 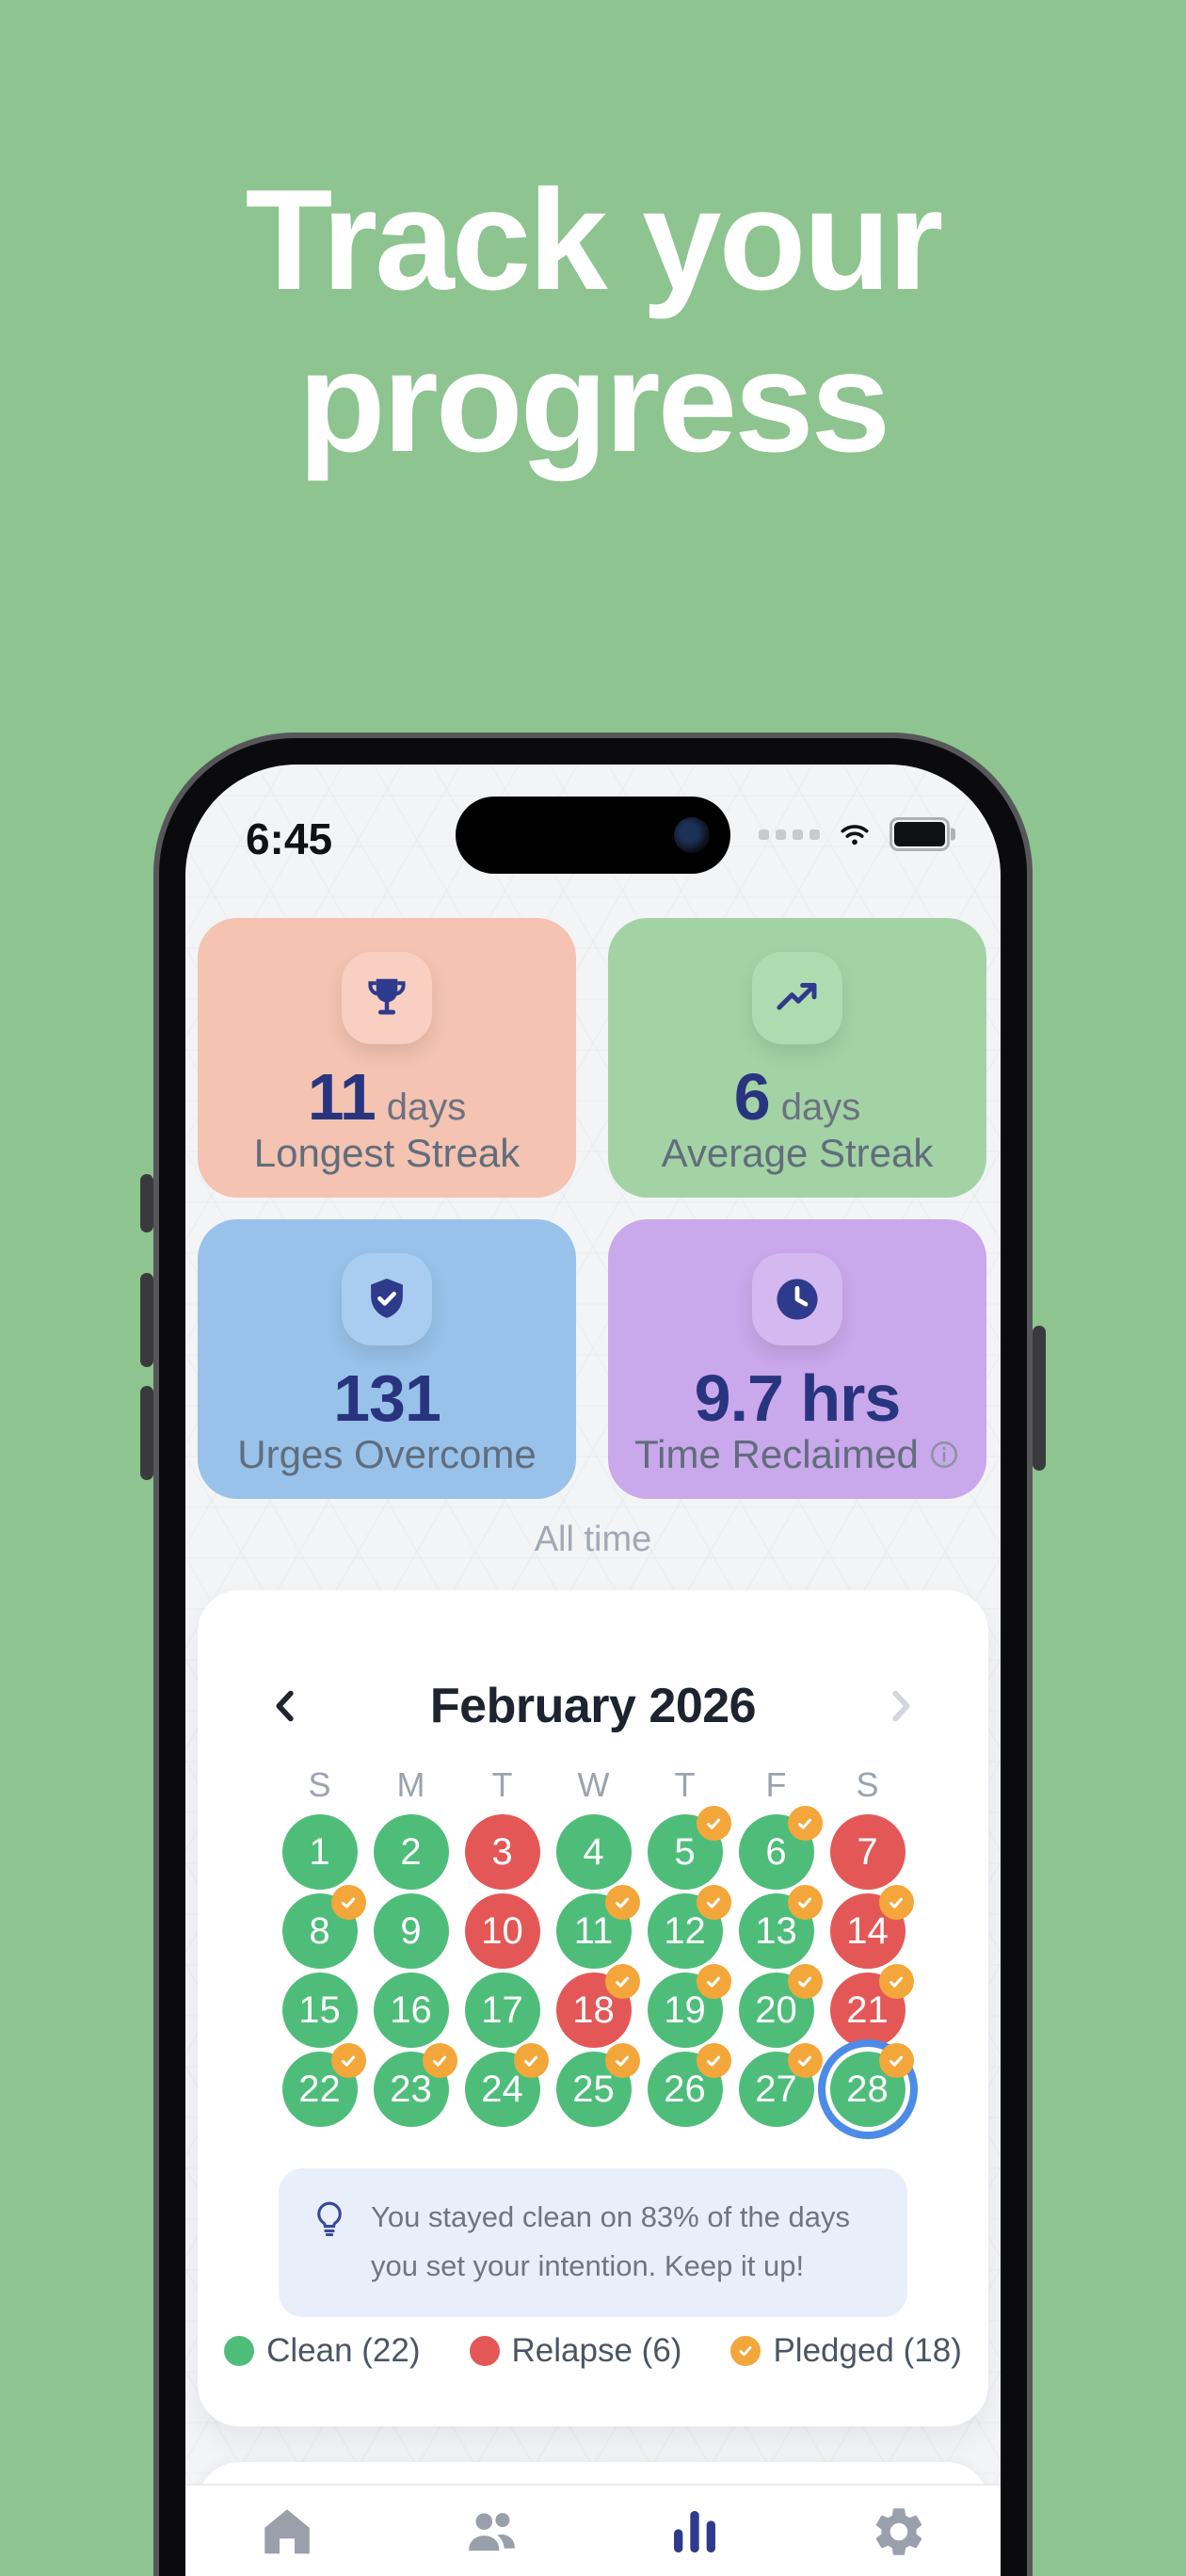 I want to click on stat-value: 9.7 hrs, so click(x=798, y=1398).